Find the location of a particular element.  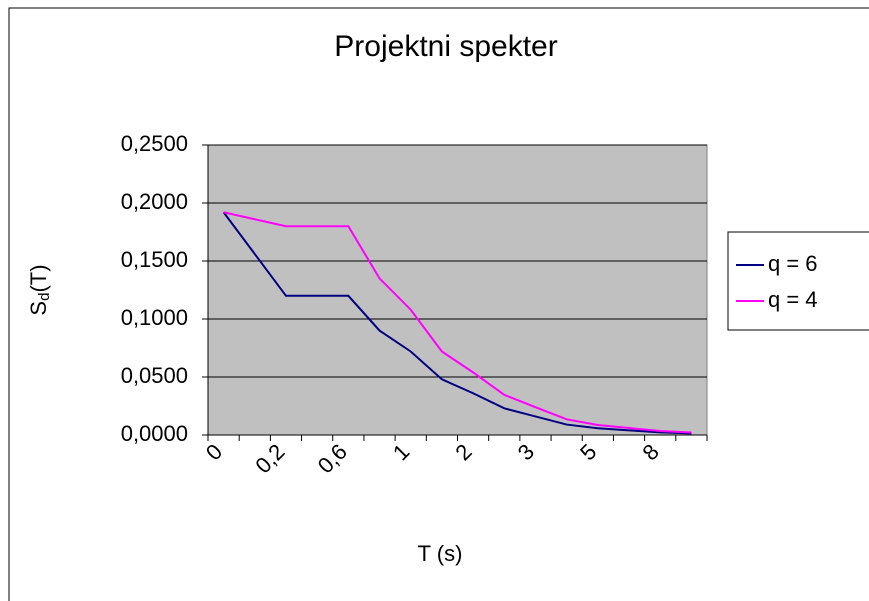

y-label-rest: (T) is located at coordinates (38, 278).